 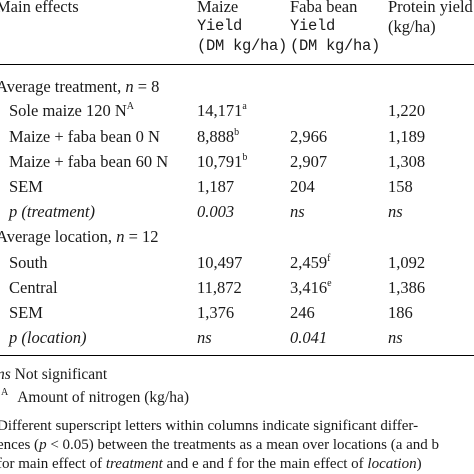 I want to click on header-main-effects: Main effects, so click(x=39, y=8).